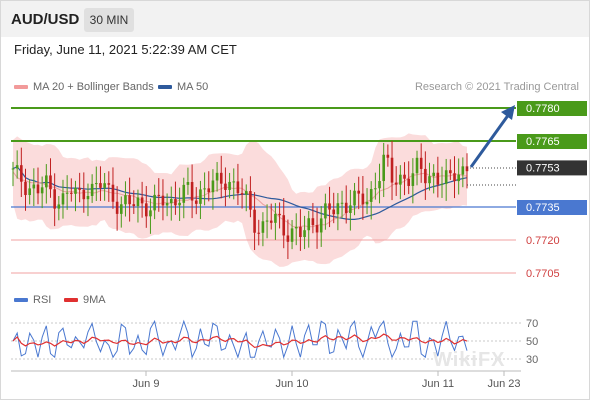 This screenshot has width=590, height=400. I want to click on legend-ma50: MA 50, so click(183, 87).